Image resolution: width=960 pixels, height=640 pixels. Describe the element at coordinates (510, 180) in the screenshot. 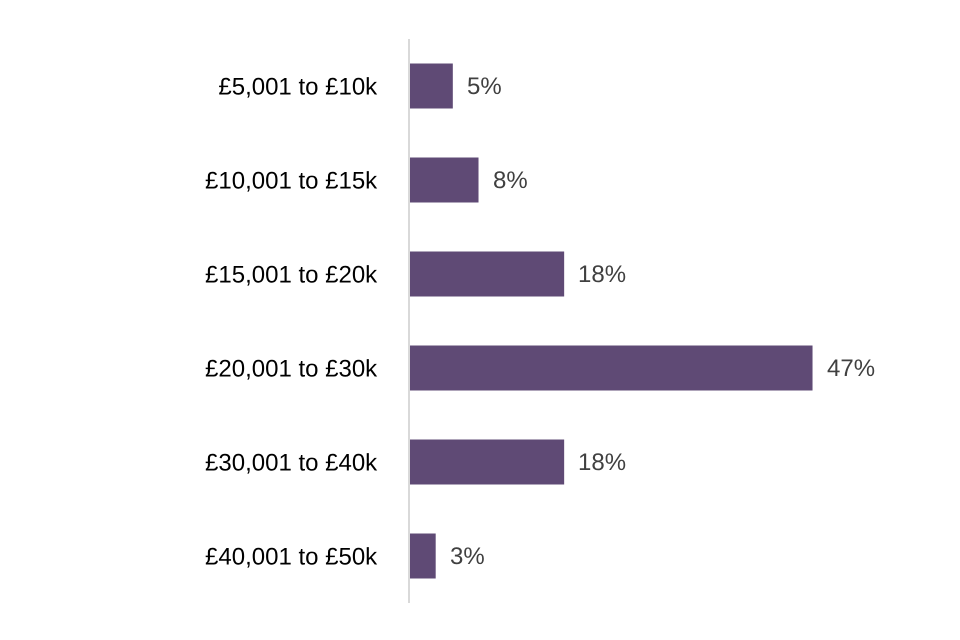

I see `data-label: 8%` at that location.